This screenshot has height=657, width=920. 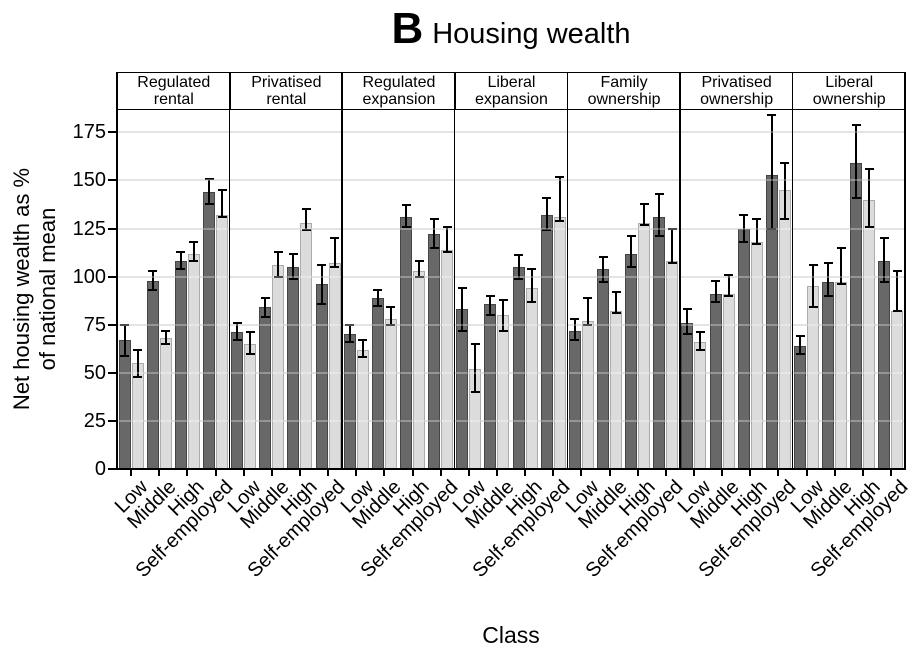 What do you see at coordinates (94, 420) in the screenshot?
I see `y-tick-label: 25` at bounding box center [94, 420].